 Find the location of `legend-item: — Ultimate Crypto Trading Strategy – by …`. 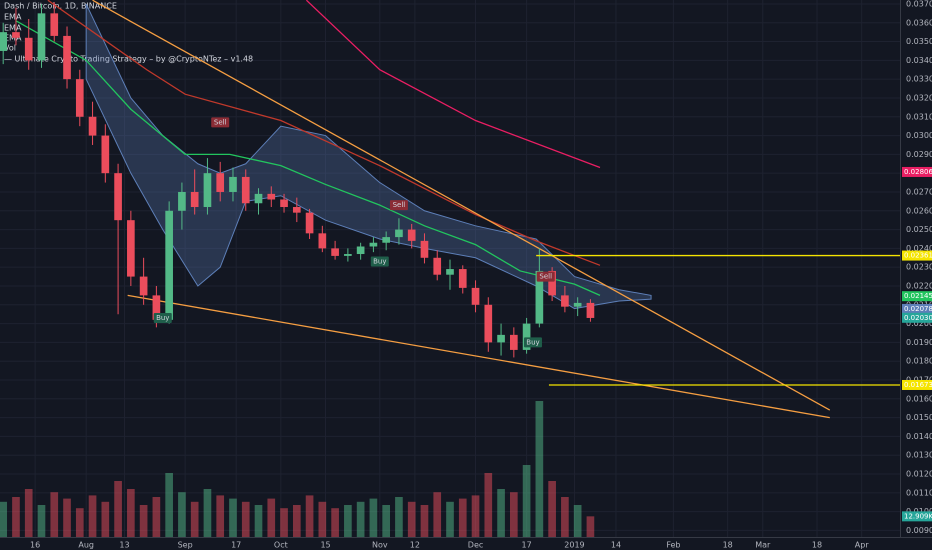

legend-item: — Ultimate Crypto Trading Strategy – by … is located at coordinates (128, 59).